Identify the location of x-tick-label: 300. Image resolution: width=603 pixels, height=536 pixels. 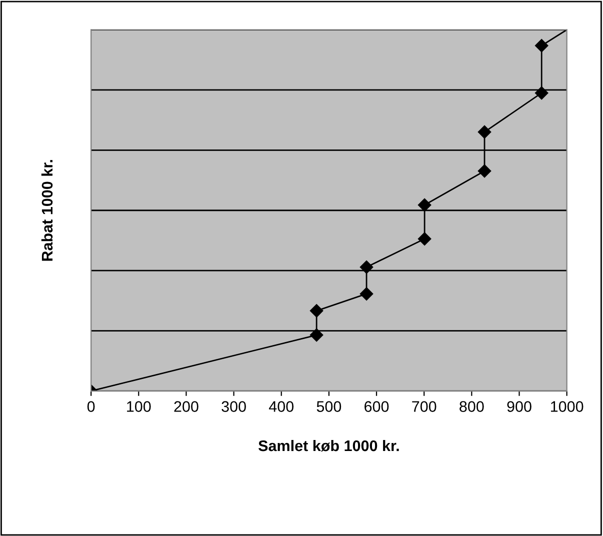
(234, 406).